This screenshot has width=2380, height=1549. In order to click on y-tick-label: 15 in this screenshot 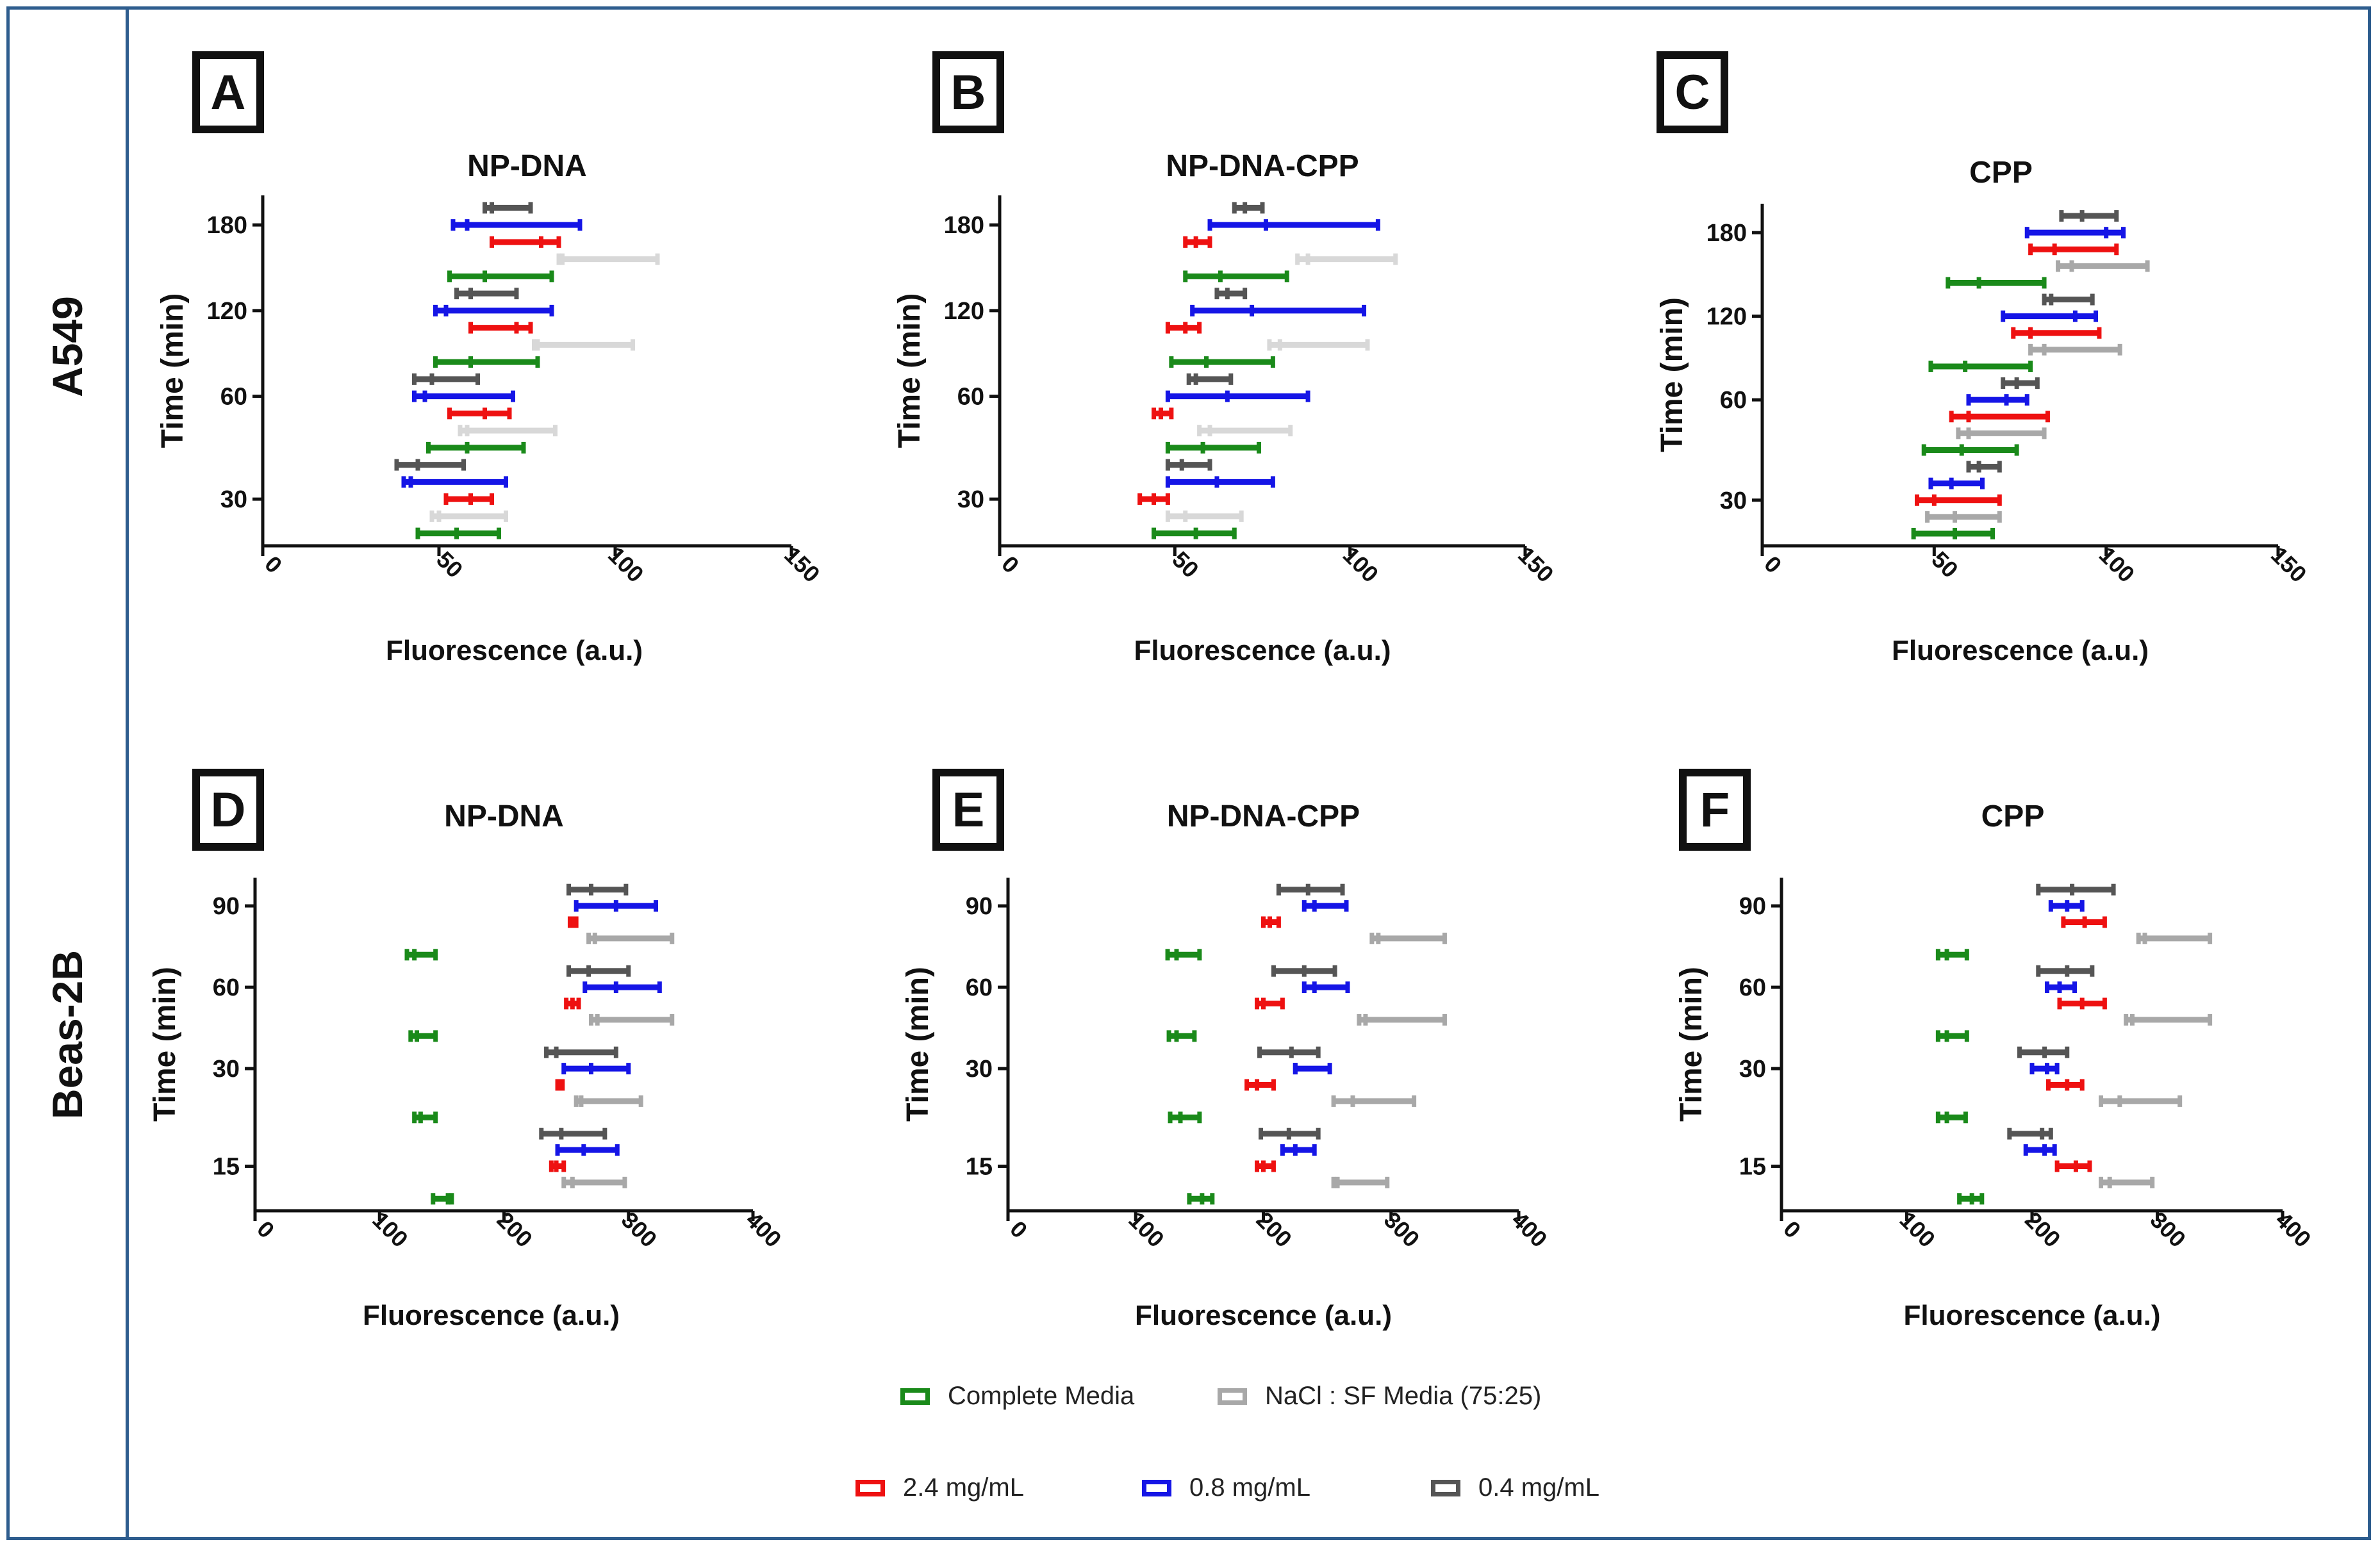, I will do `click(1753, 1167)`.